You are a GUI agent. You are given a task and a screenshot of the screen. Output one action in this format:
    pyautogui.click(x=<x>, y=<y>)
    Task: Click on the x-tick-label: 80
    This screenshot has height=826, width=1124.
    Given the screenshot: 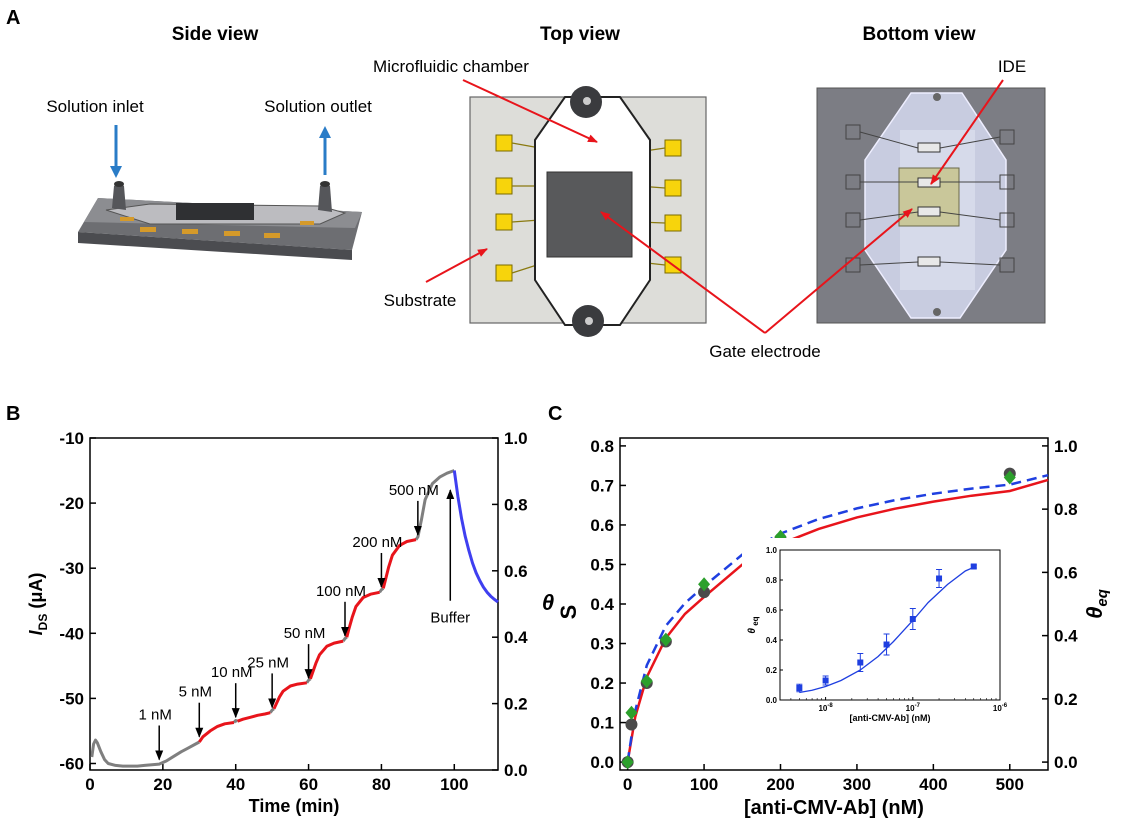 What is the action you would take?
    pyautogui.click(x=381, y=784)
    